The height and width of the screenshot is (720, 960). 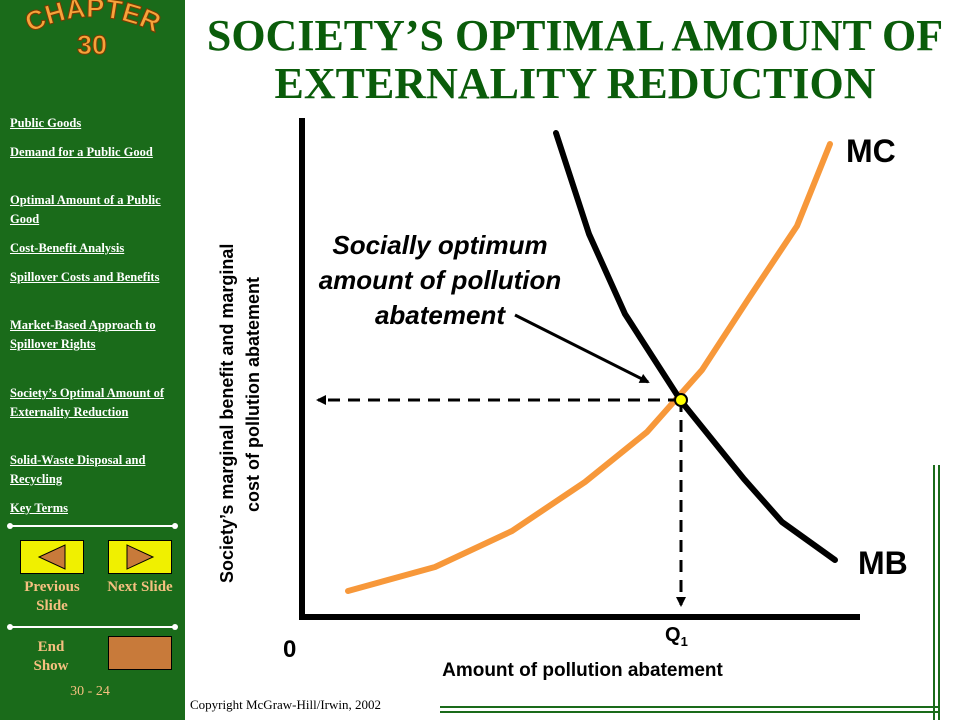 I want to click on end-show-label: End Show, so click(x=51, y=656).